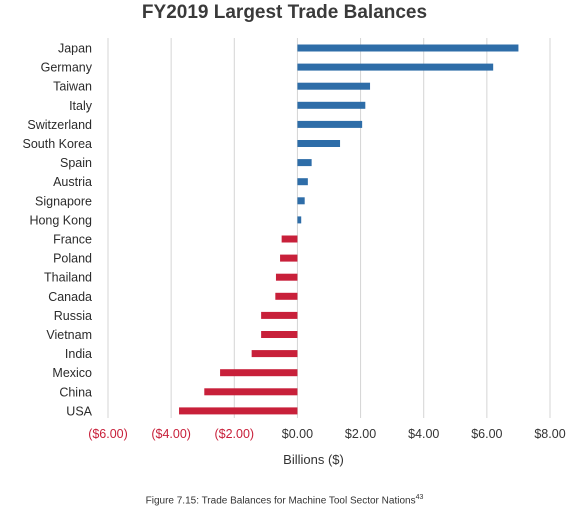 The height and width of the screenshot is (509, 569). Describe the element at coordinates (58, 144) in the screenshot. I see `category-label: South Korea` at that location.